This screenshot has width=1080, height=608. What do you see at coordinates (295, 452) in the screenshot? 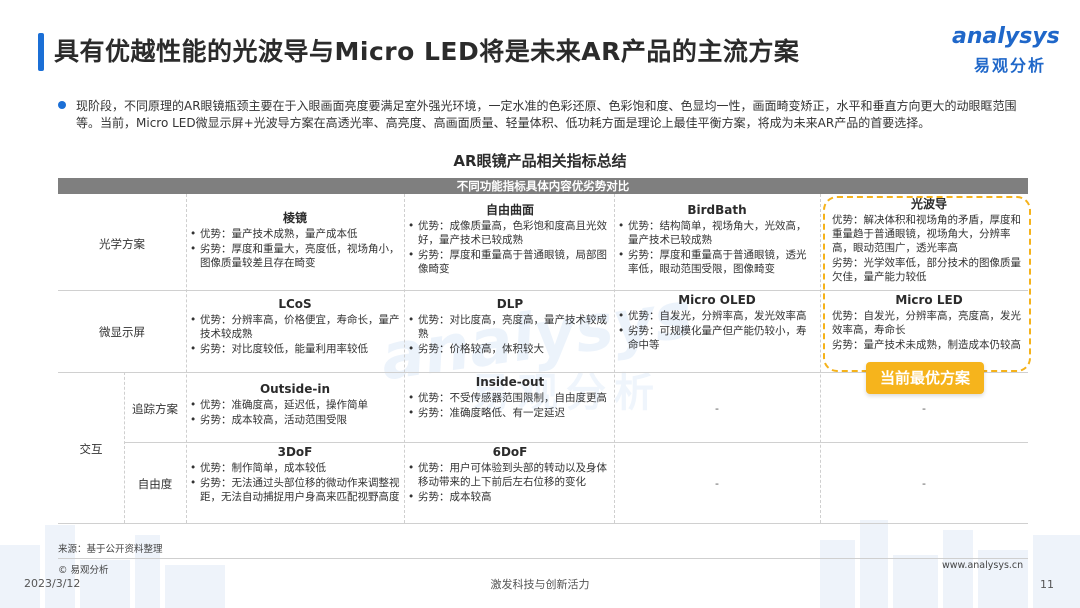
I see `cell-heading: 3DoF` at bounding box center [295, 452].